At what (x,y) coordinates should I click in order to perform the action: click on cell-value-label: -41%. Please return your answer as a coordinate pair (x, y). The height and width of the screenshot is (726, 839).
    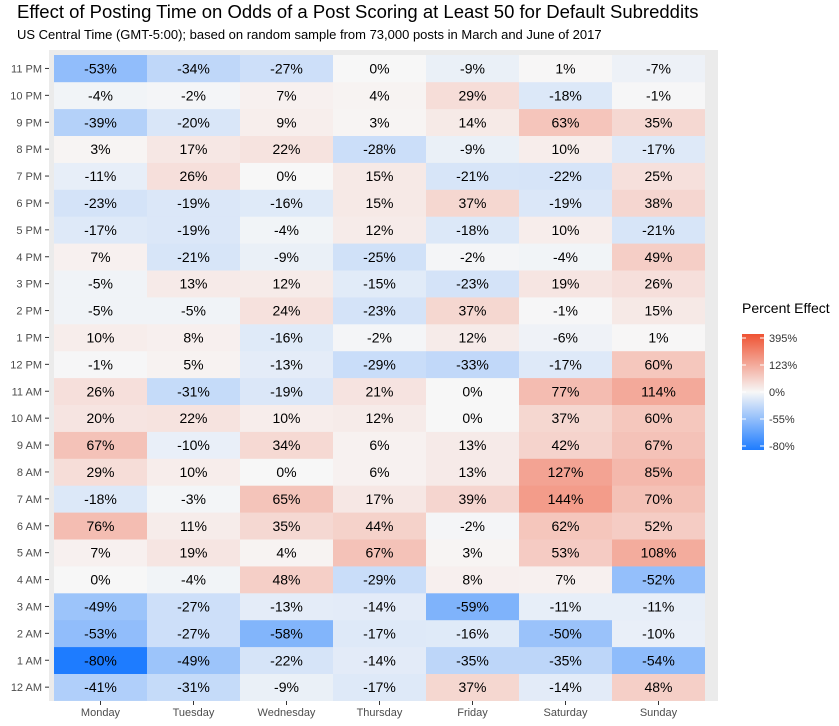
    Looking at the image, I should click on (100, 687).